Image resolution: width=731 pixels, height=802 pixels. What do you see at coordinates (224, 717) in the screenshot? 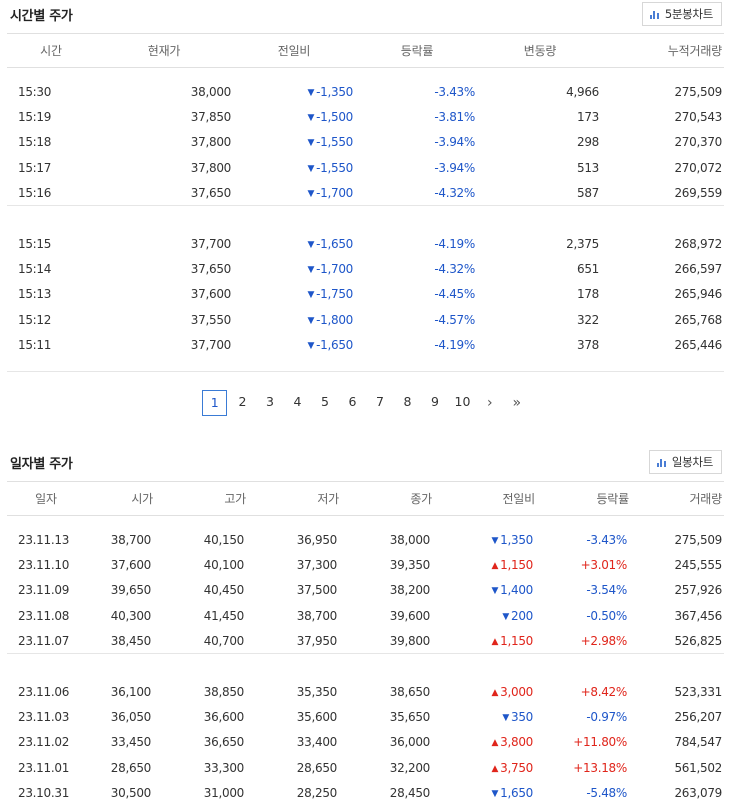
I see `high-cell: 36,600` at bounding box center [224, 717].